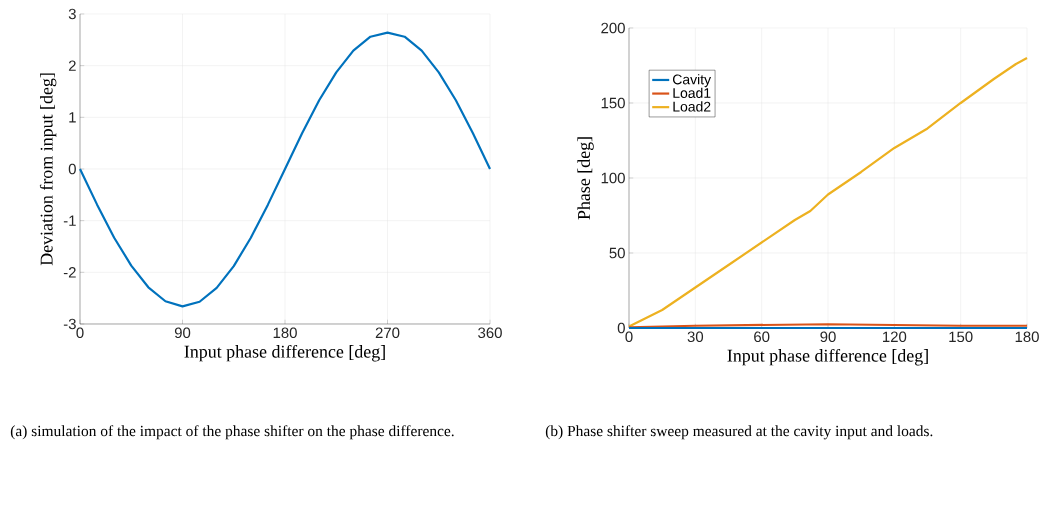  What do you see at coordinates (48, 169) in the screenshot?
I see `y-axis-title: Deviation from input [deg]` at bounding box center [48, 169].